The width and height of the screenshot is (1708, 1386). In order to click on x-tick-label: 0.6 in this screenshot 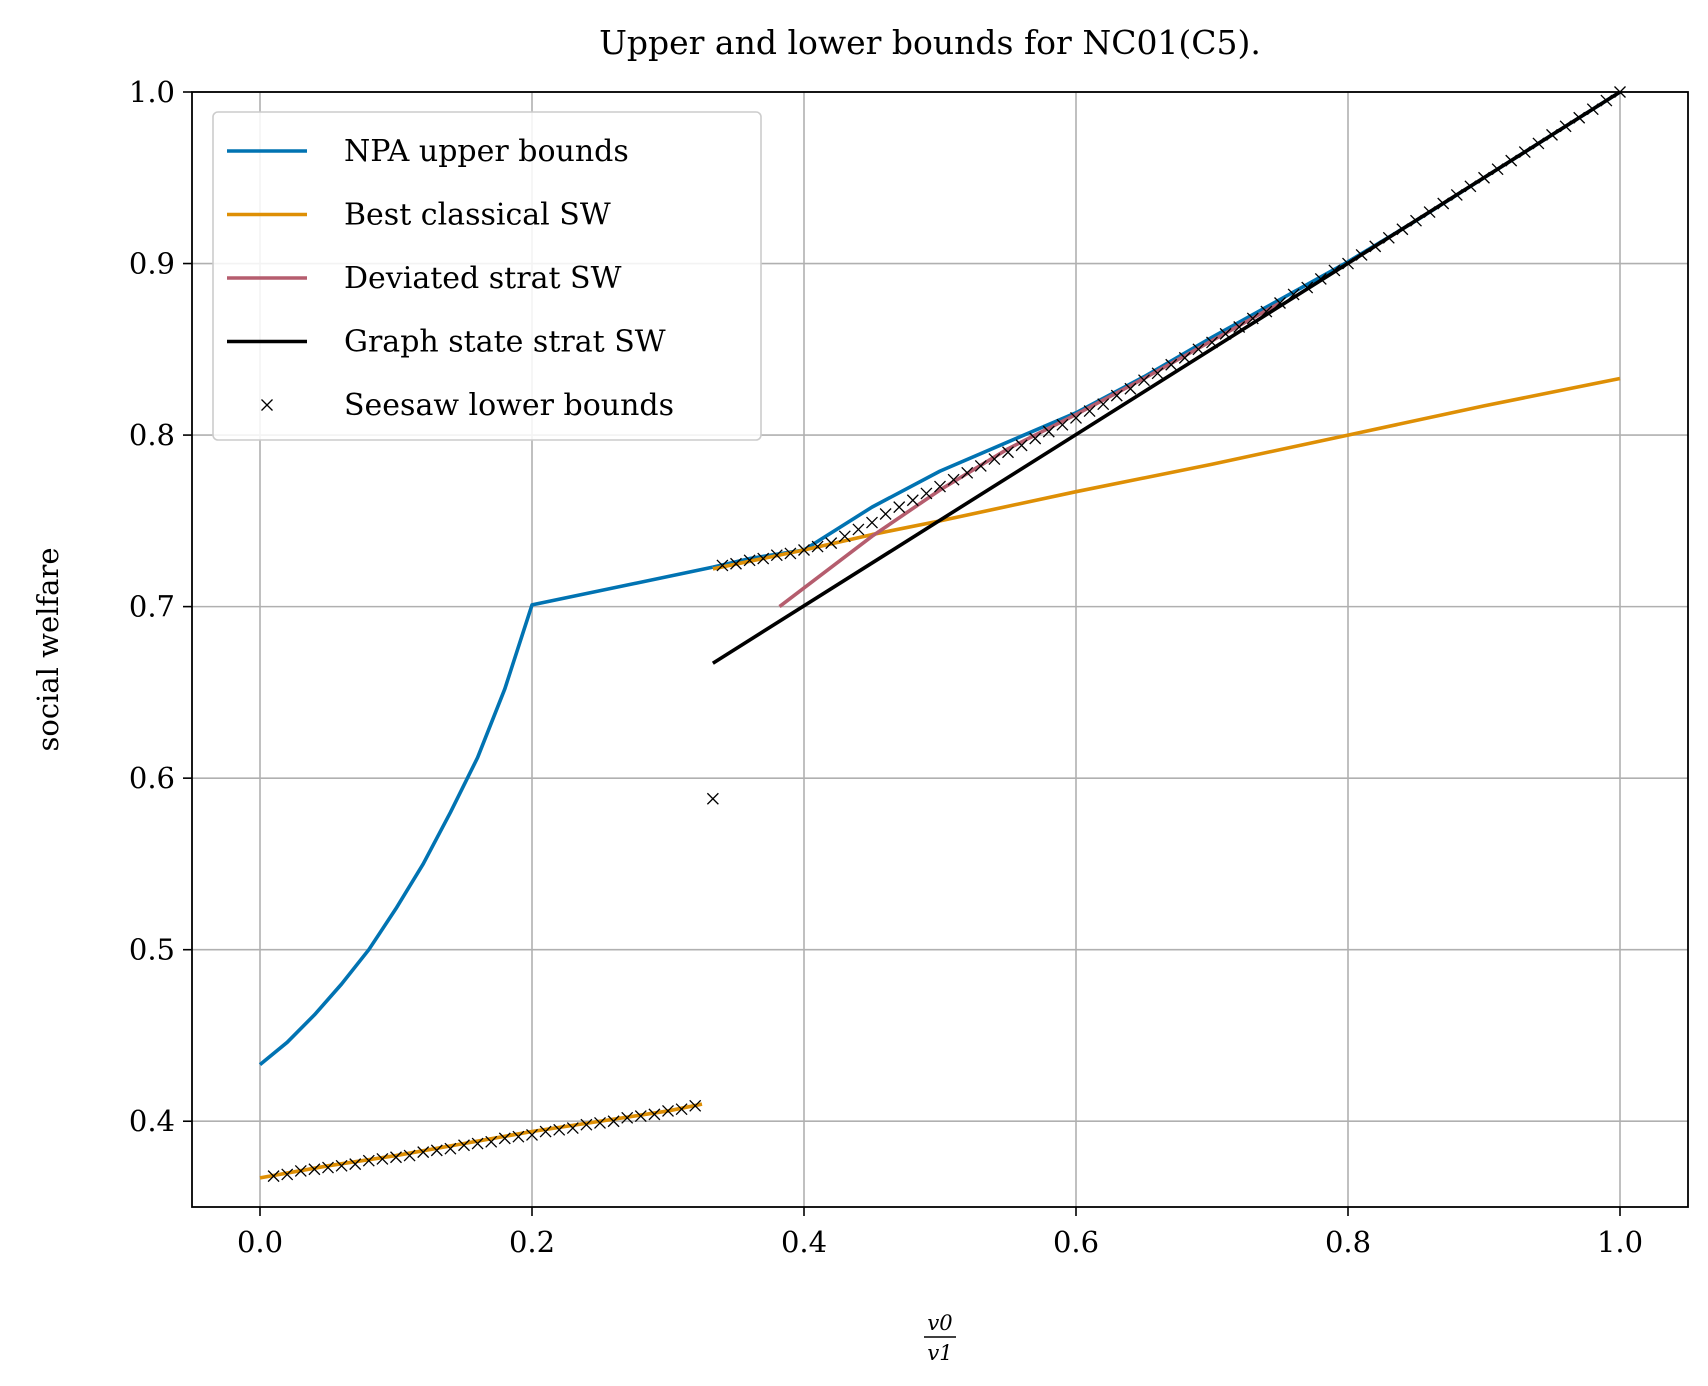, I will do `click(1076, 1242)`.